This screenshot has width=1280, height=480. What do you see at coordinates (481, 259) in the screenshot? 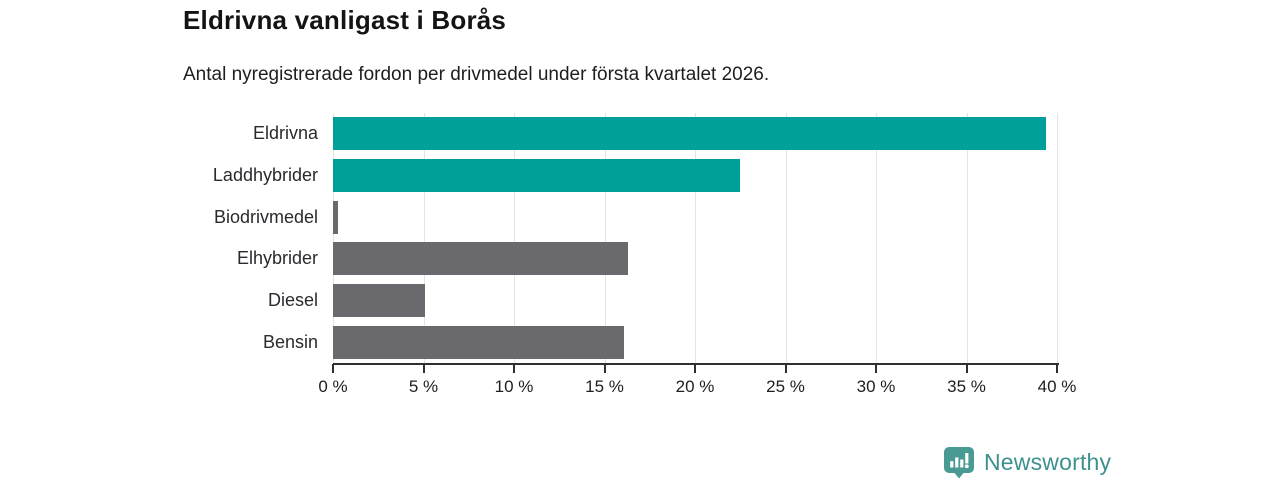
I see `bar-elhybrider` at bounding box center [481, 259].